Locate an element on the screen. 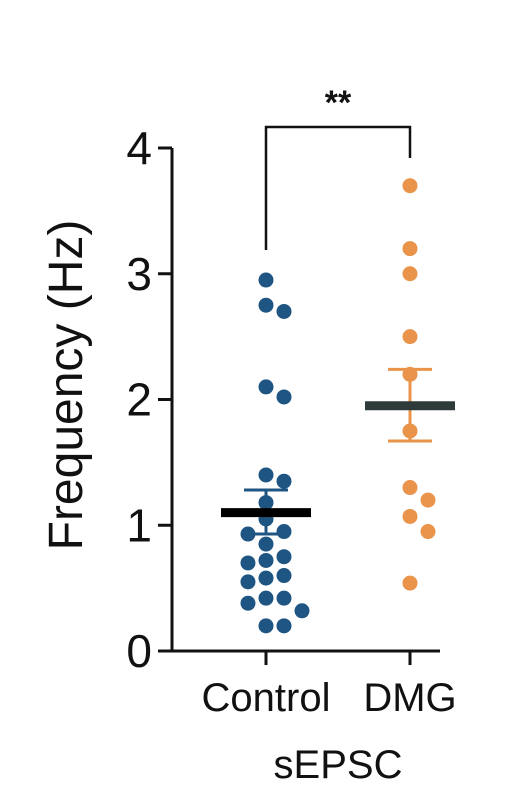  y-tick-label: 0 is located at coordinates (139, 651).